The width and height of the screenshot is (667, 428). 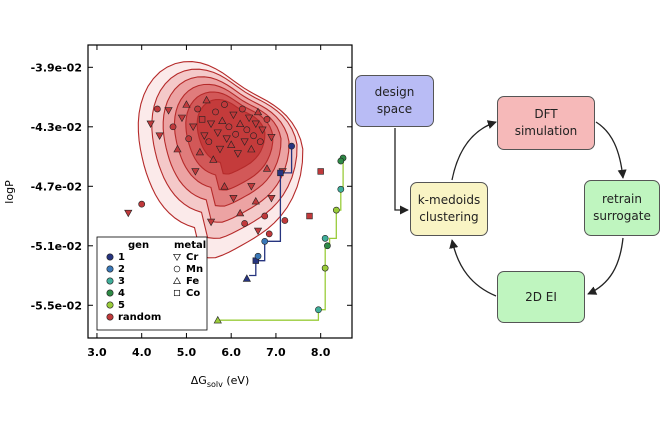 What do you see at coordinates (401, 171) in the screenshot?
I see `arrow-design-to-kmedoids` at bounding box center [401, 171].